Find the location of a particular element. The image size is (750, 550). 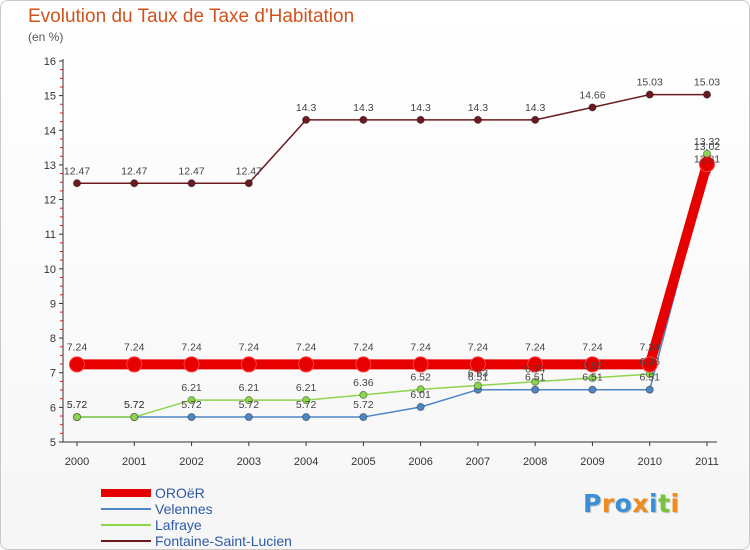

x-tick-label: 2009 is located at coordinates (592, 462).